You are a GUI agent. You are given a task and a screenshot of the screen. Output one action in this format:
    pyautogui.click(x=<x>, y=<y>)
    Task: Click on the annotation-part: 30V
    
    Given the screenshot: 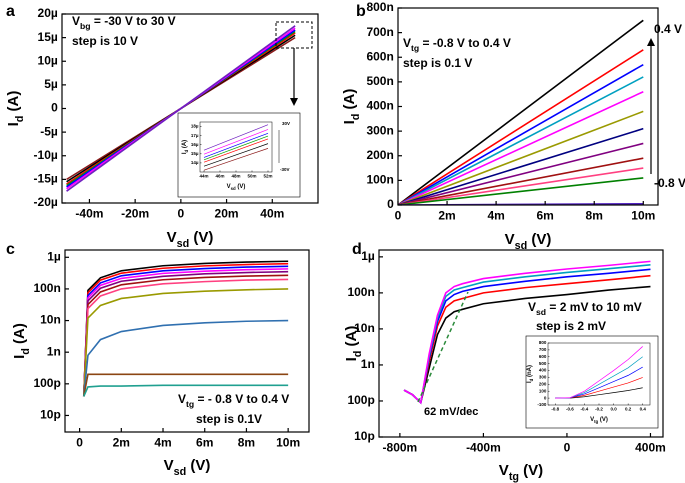 What is the action you would take?
    pyautogui.click(x=286, y=123)
    